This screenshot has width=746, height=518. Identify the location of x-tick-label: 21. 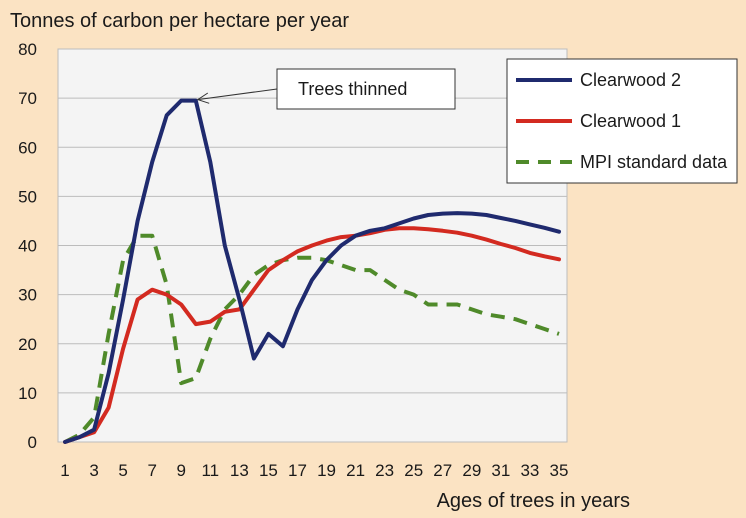
(355, 470).